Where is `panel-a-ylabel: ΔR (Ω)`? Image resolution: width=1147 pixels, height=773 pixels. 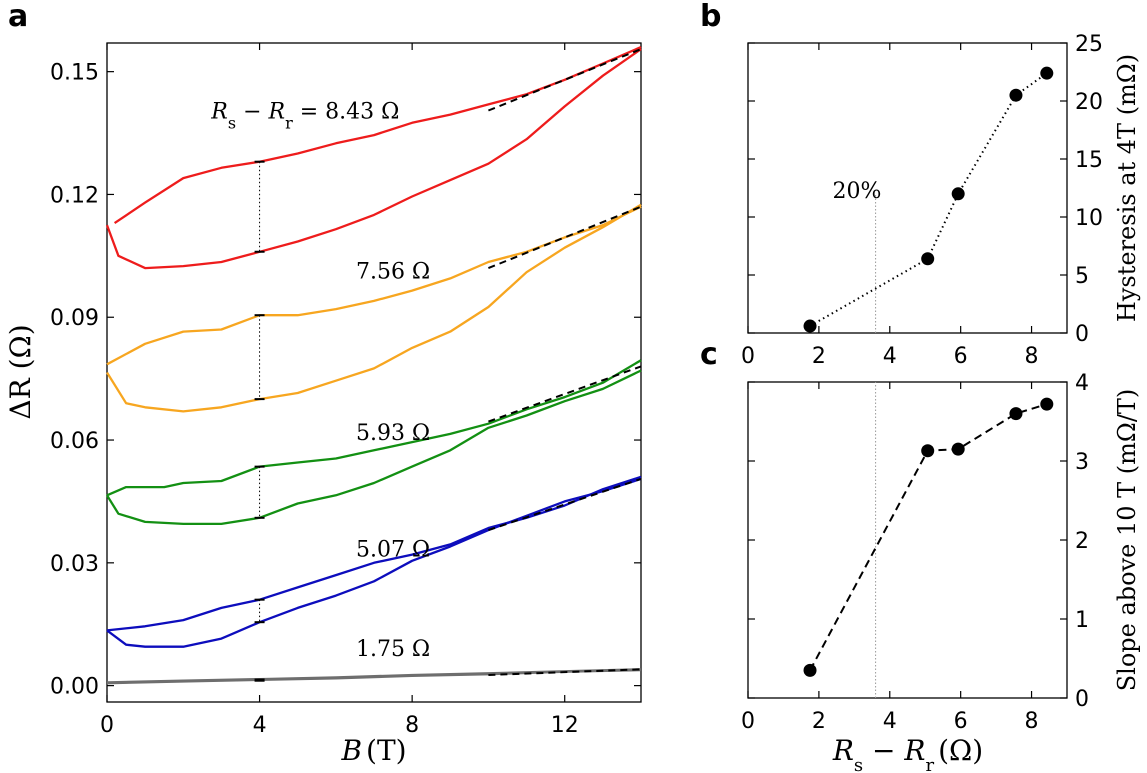
panel-a-ylabel: ΔR (Ω) is located at coordinates (20, 371).